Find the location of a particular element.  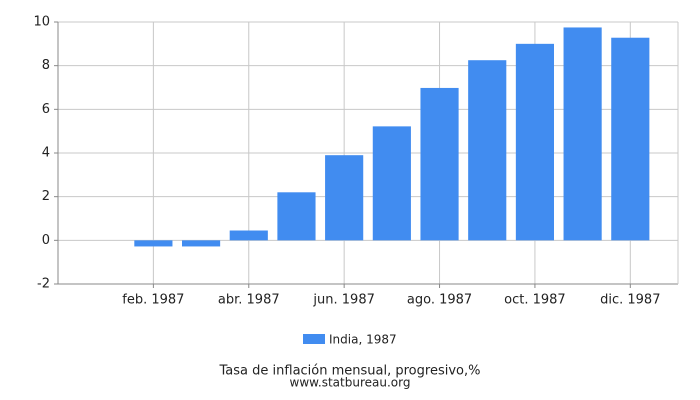

legend-swatch is located at coordinates (314, 339).